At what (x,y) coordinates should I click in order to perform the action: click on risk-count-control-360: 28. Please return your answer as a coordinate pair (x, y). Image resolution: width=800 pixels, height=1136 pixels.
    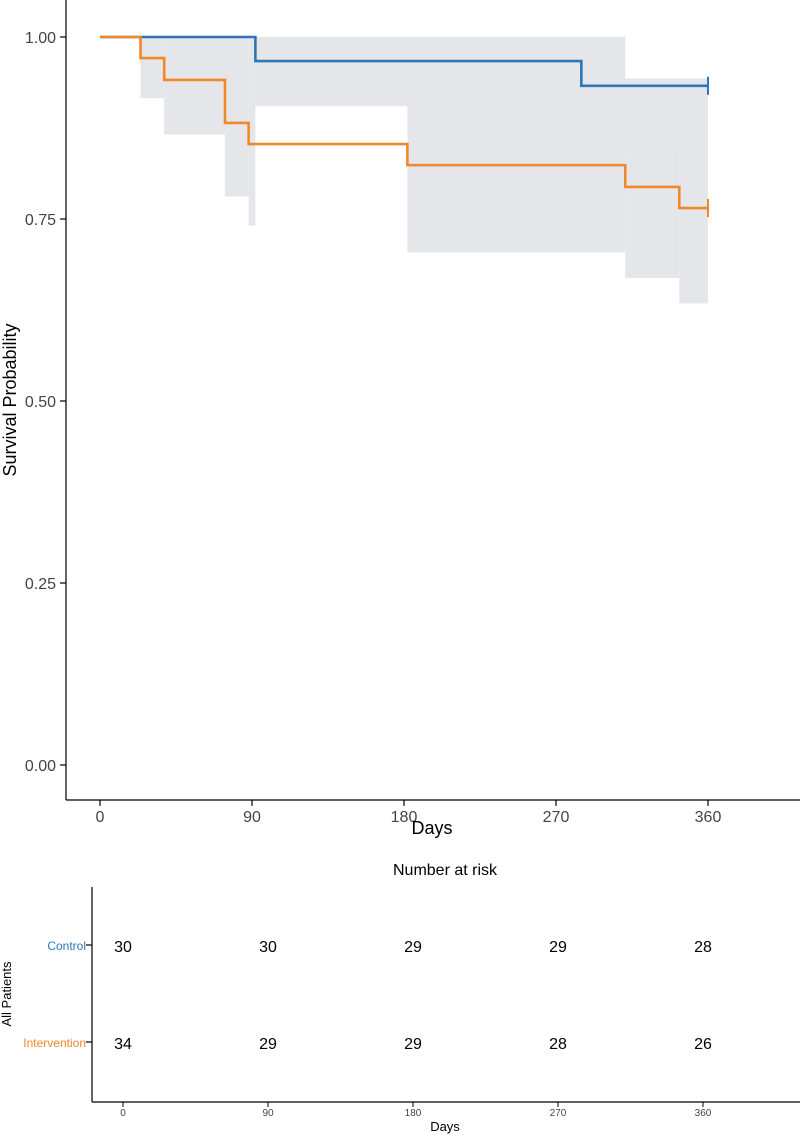
    Looking at the image, I should click on (703, 947).